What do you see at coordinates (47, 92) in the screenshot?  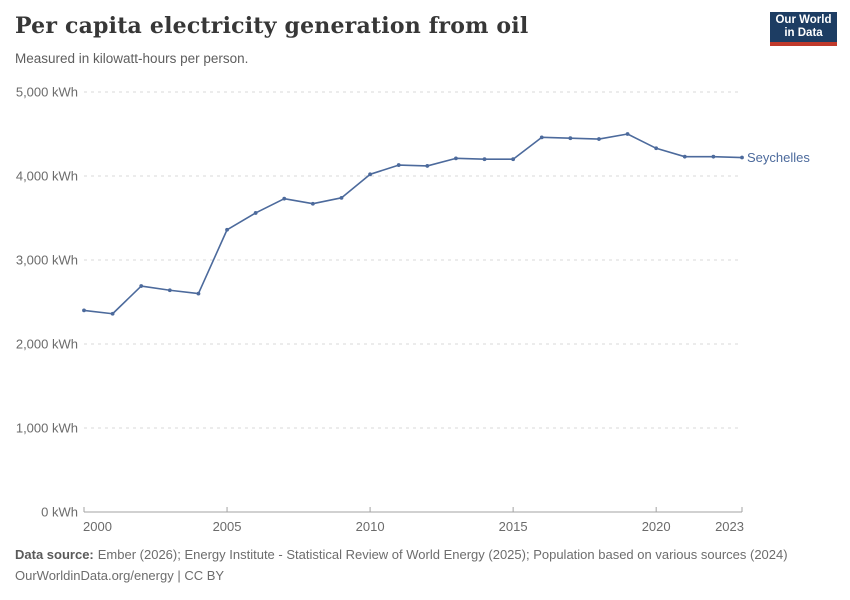 I see `y-tick-label: 5,000 kWh` at bounding box center [47, 92].